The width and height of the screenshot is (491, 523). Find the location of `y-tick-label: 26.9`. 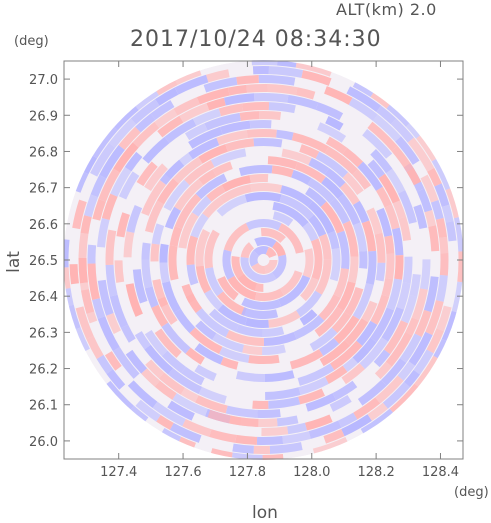

y-tick-label: 26.9 is located at coordinates (43, 116).